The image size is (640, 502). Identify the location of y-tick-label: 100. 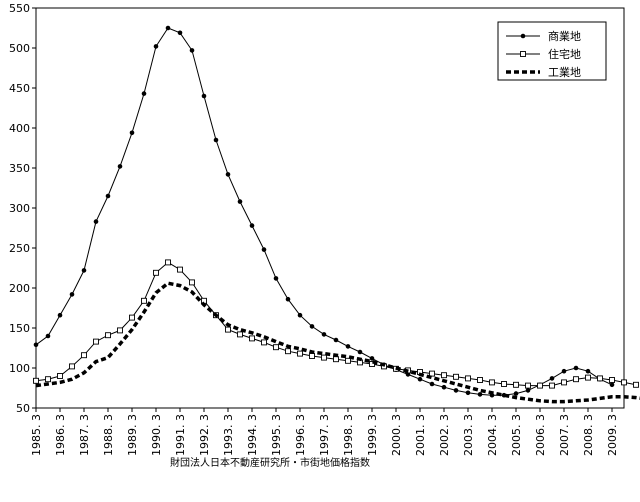
(19, 368).